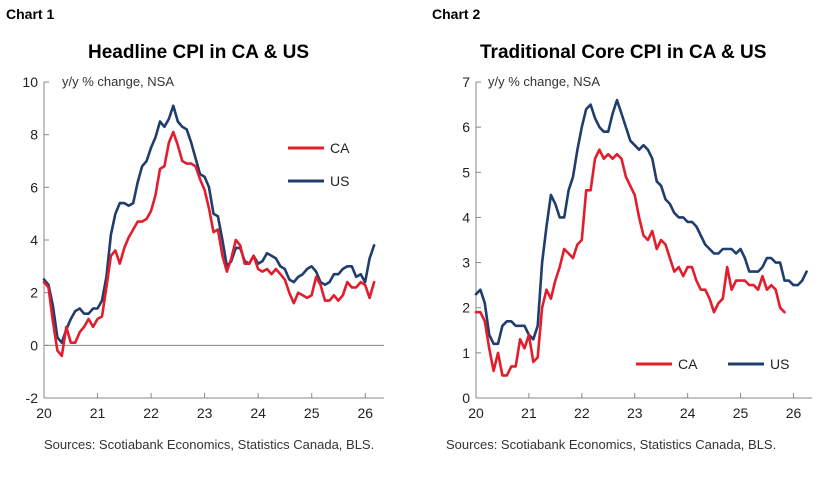 Image resolution: width=828 pixels, height=483 pixels. I want to click on y-tick-label: 5, so click(466, 172).